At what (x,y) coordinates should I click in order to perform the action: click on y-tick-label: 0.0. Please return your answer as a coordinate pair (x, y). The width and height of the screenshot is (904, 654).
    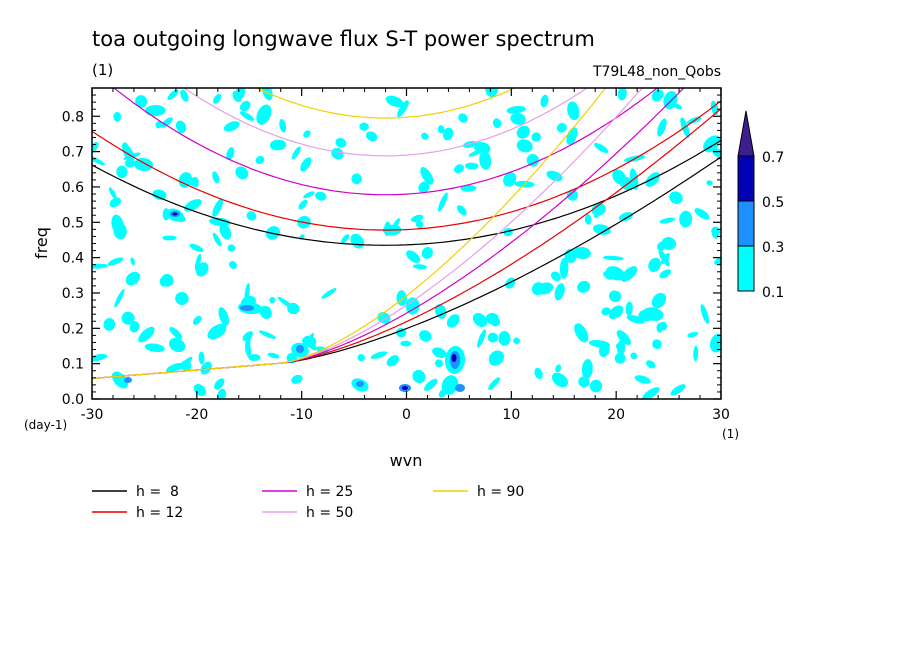
    Looking at the image, I should click on (73, 400).